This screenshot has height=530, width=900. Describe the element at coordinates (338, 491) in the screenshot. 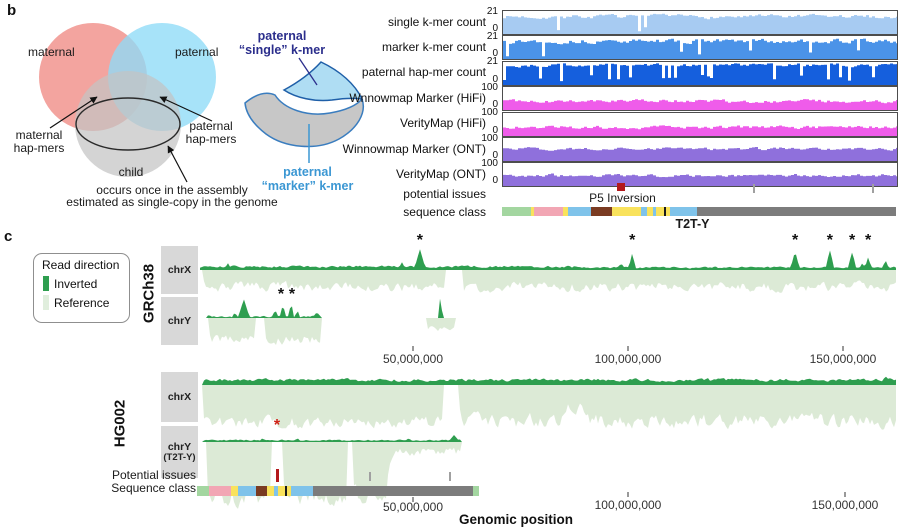

I see `sequence-class-bar-c` at that location.